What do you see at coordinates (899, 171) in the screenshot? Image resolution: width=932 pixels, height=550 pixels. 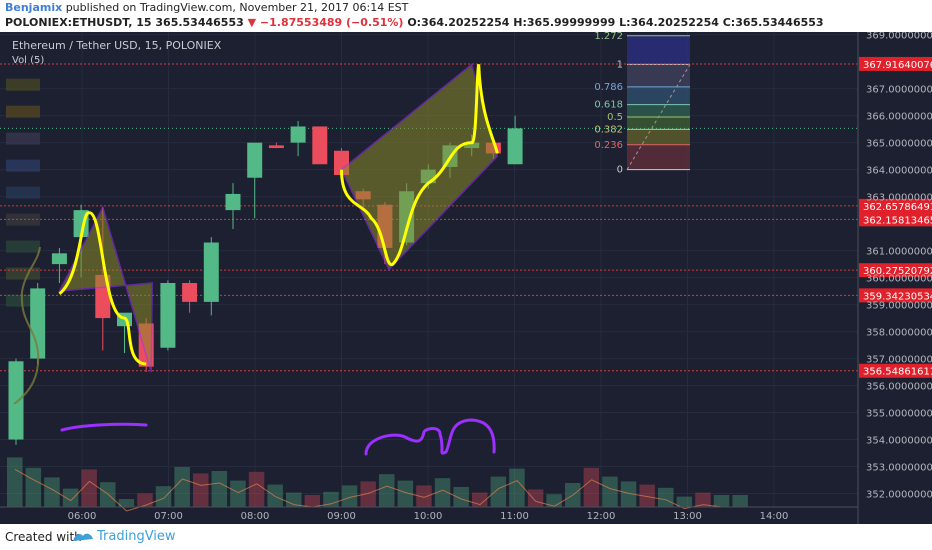 I see `y-tick-label: 364.00000000` at bounding box center [899, 171].